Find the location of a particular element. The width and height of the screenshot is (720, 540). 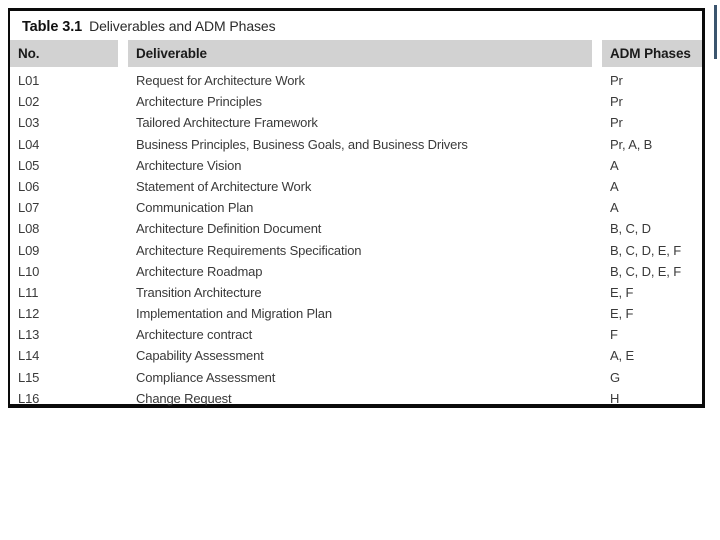

clipped-slide-object-edge is located at coordinates (715, 32).